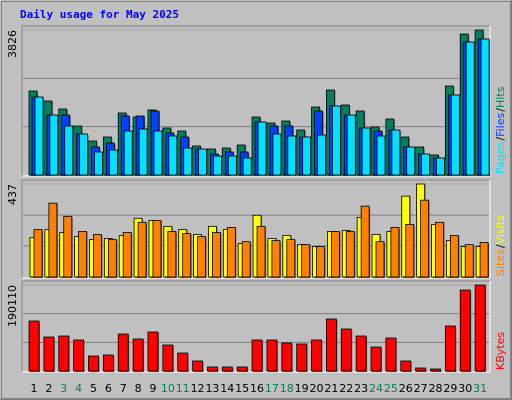 The width and height of the screenshot is (512, 400). Describe the element at coordinates (406, 388) in the screenshot. I see `x-tick-label: 26` at that location.